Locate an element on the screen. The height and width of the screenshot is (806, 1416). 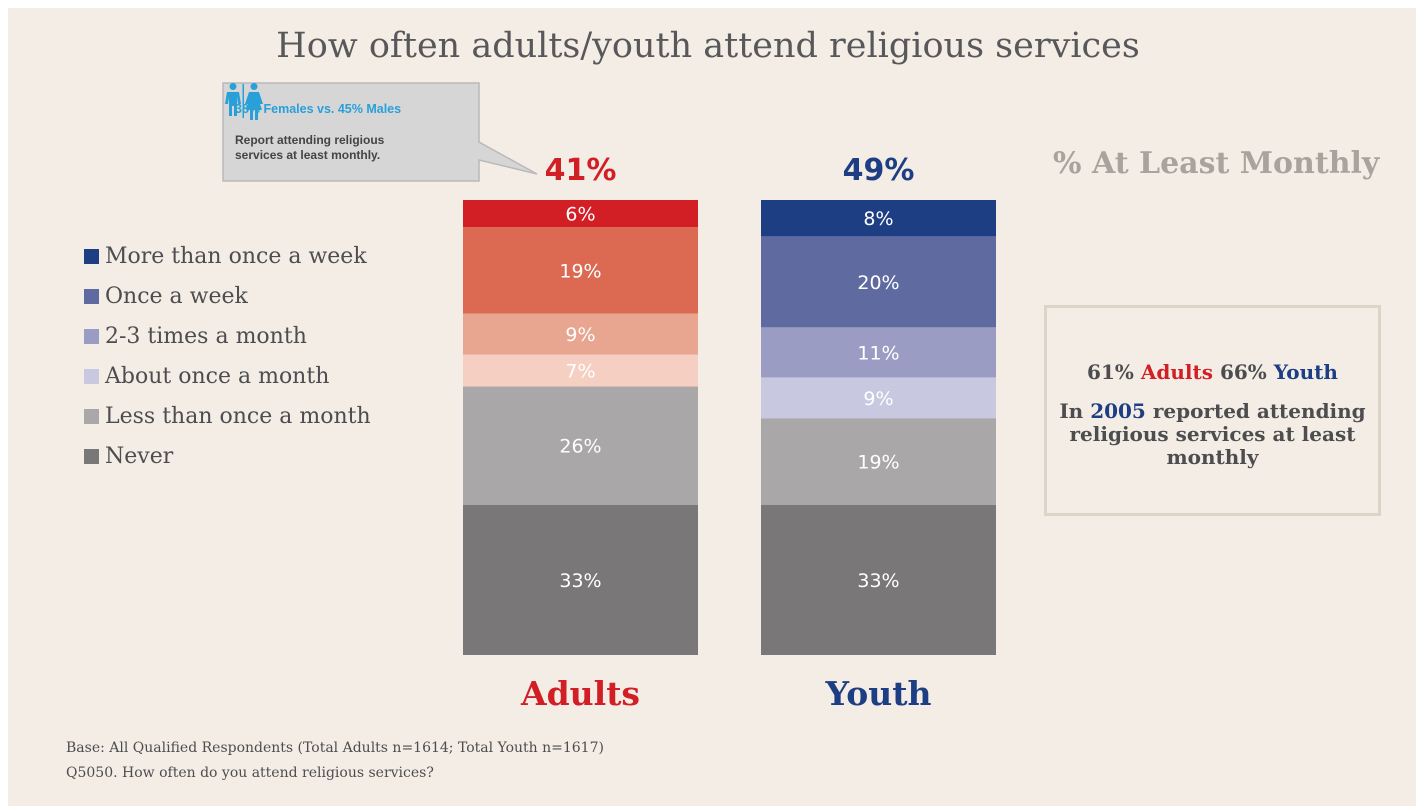
legend-item: About once a month is located at coordinates (227, 376).